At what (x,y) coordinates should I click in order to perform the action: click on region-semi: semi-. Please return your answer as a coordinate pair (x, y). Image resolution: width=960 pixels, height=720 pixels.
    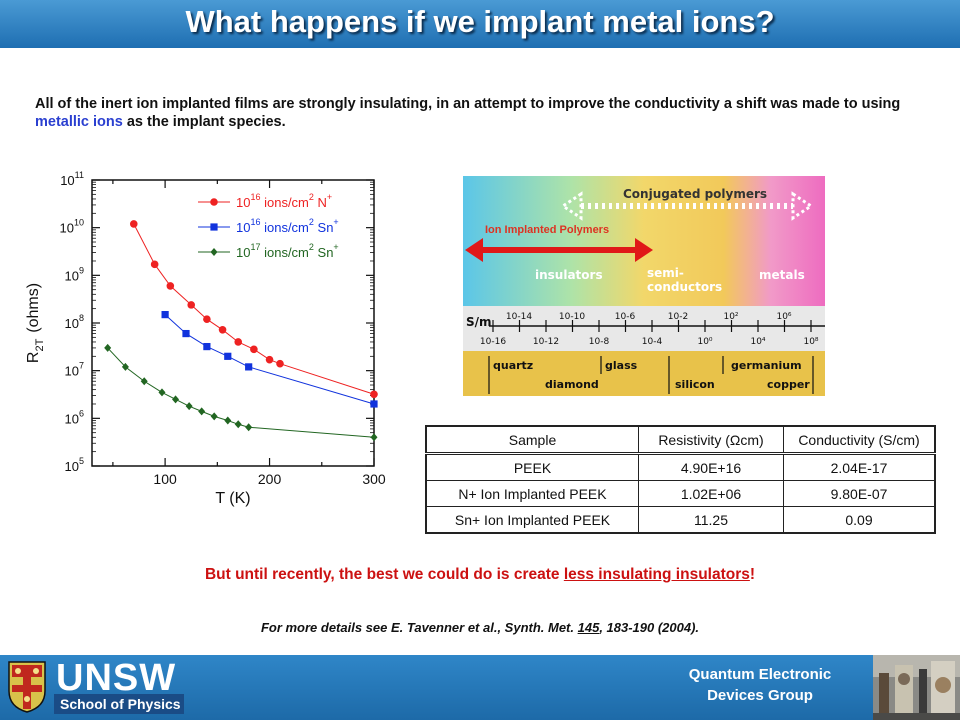
    Looking at the image, I should click on (665, 273).